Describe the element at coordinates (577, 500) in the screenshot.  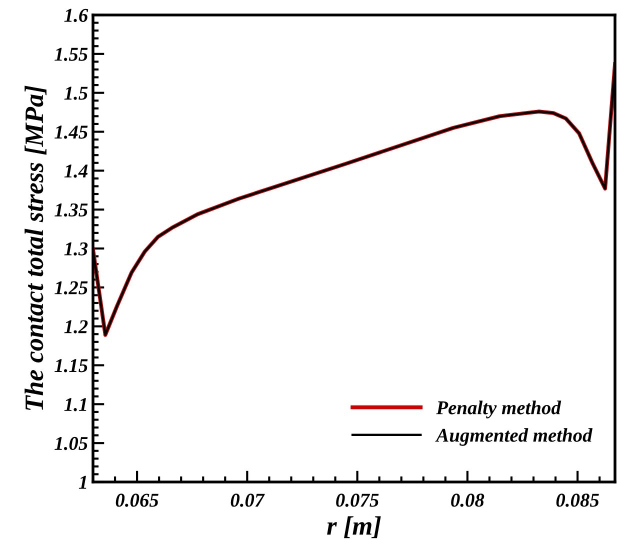
I see `x-tick-label: 0.085` at that location.